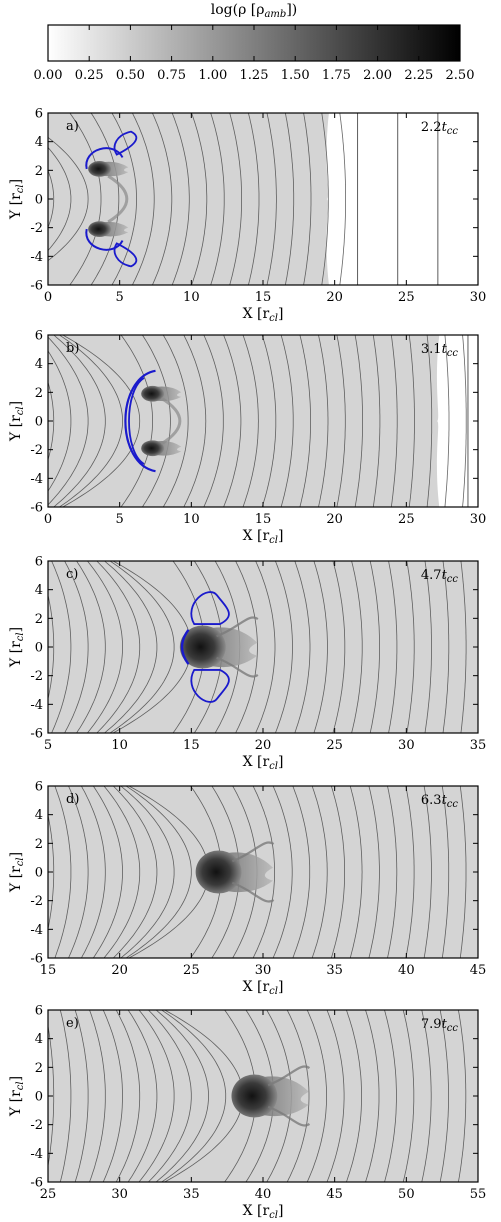 This screenshot has height=1222, width=501. I want to click on x-tick-label: 55, so click(478, 1194).